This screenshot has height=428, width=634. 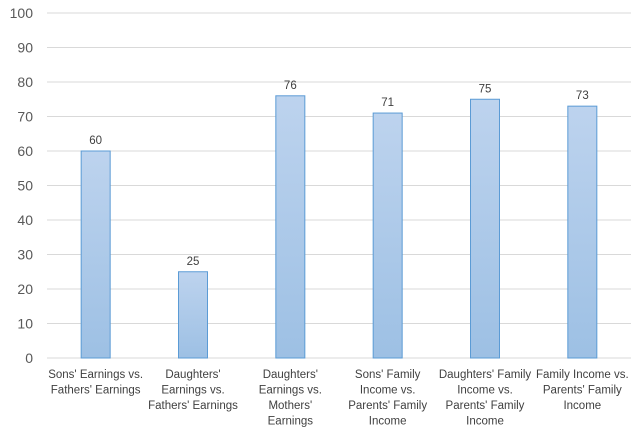 I want to click on category-label: Sons' Earnings vs. Fathers' Earnings, so click(x=95, y=383).